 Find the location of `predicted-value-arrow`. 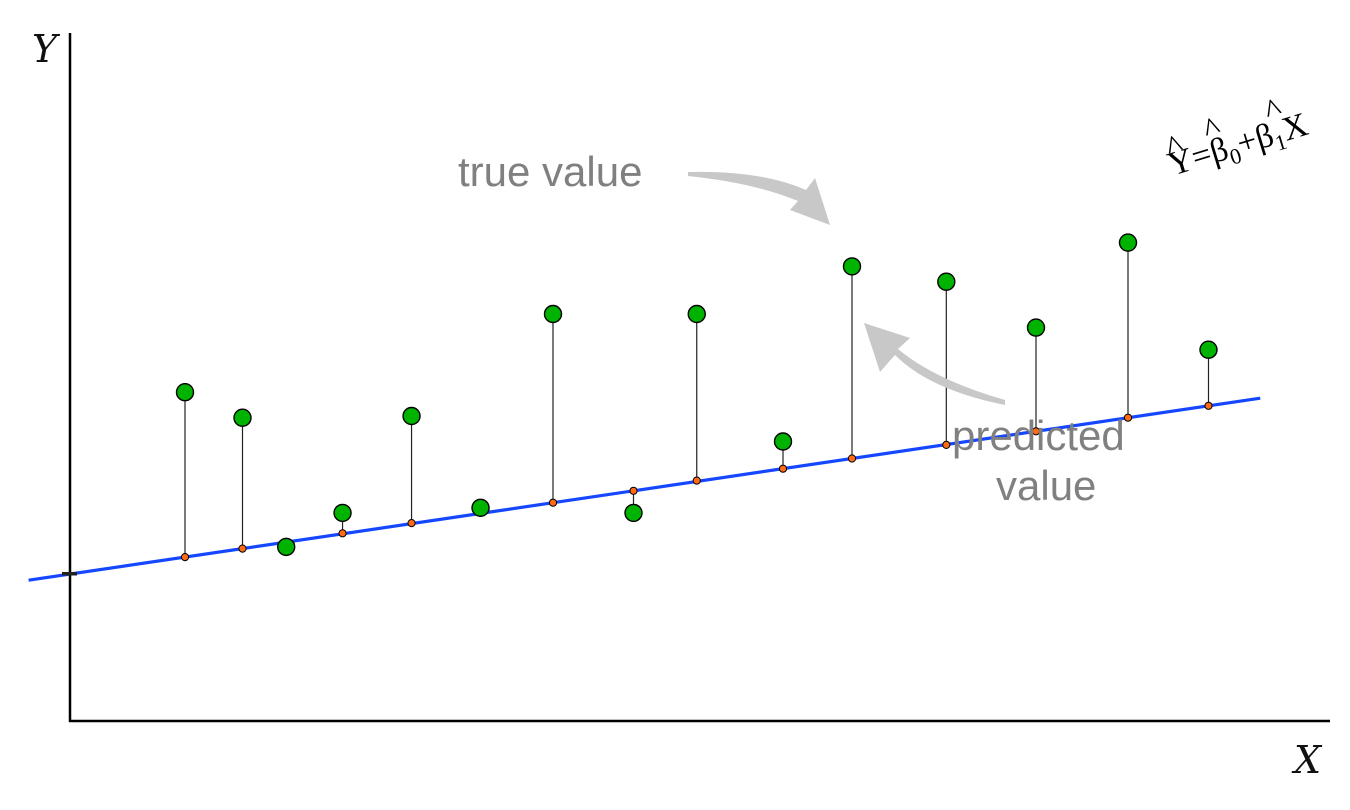

predicted-value-arrow is located at coordinates (934, 364).